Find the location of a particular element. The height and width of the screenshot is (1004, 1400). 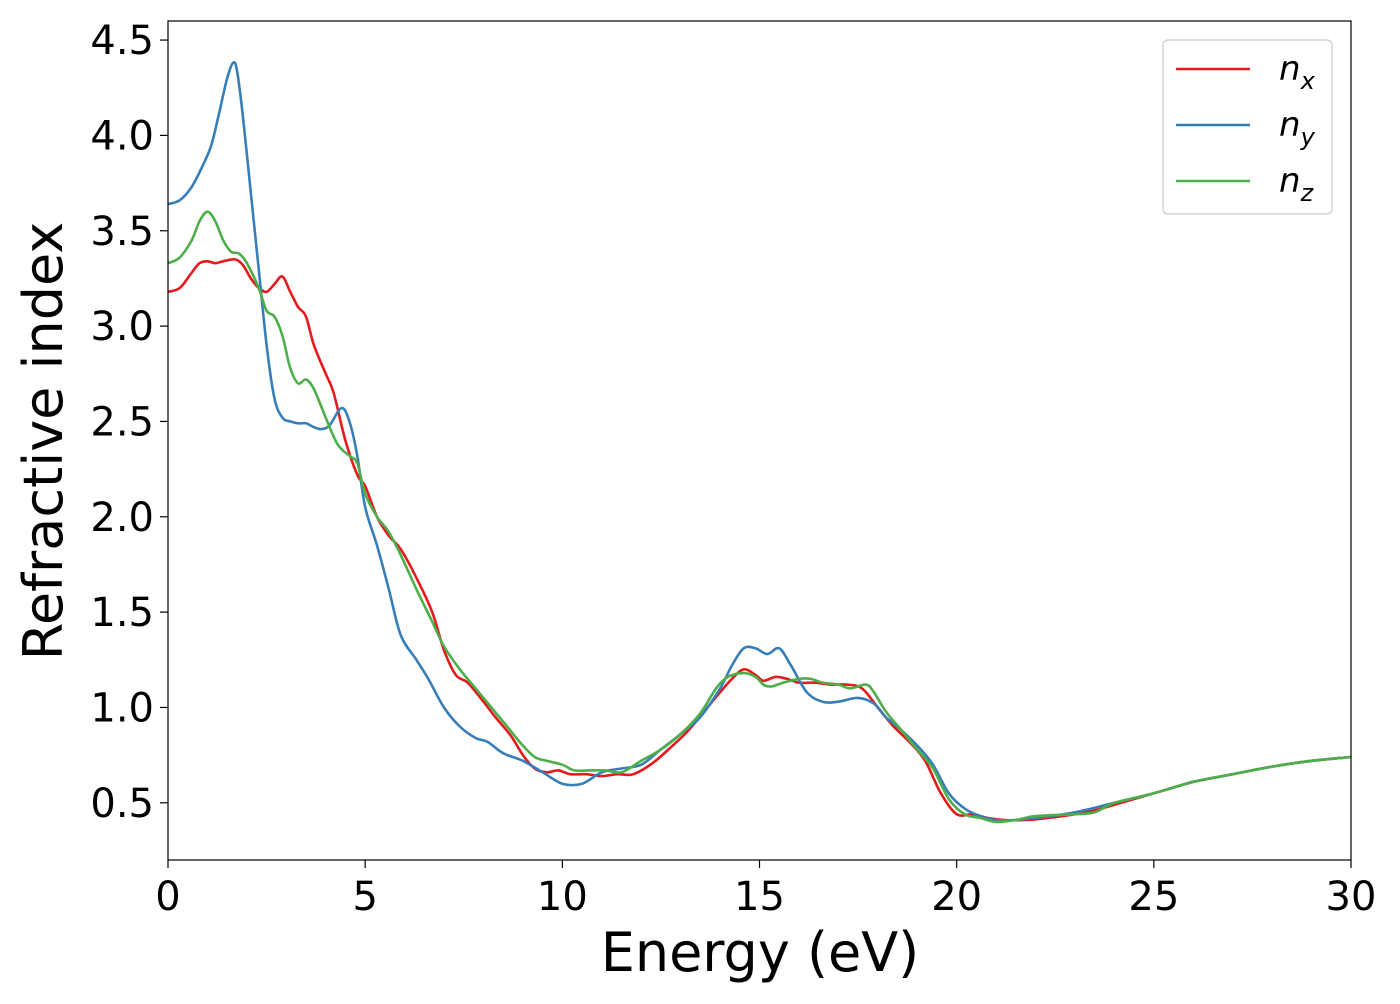

x-axis-ticks: 0 5 10 15 20 25 30 is located at coordinates (765, 890).